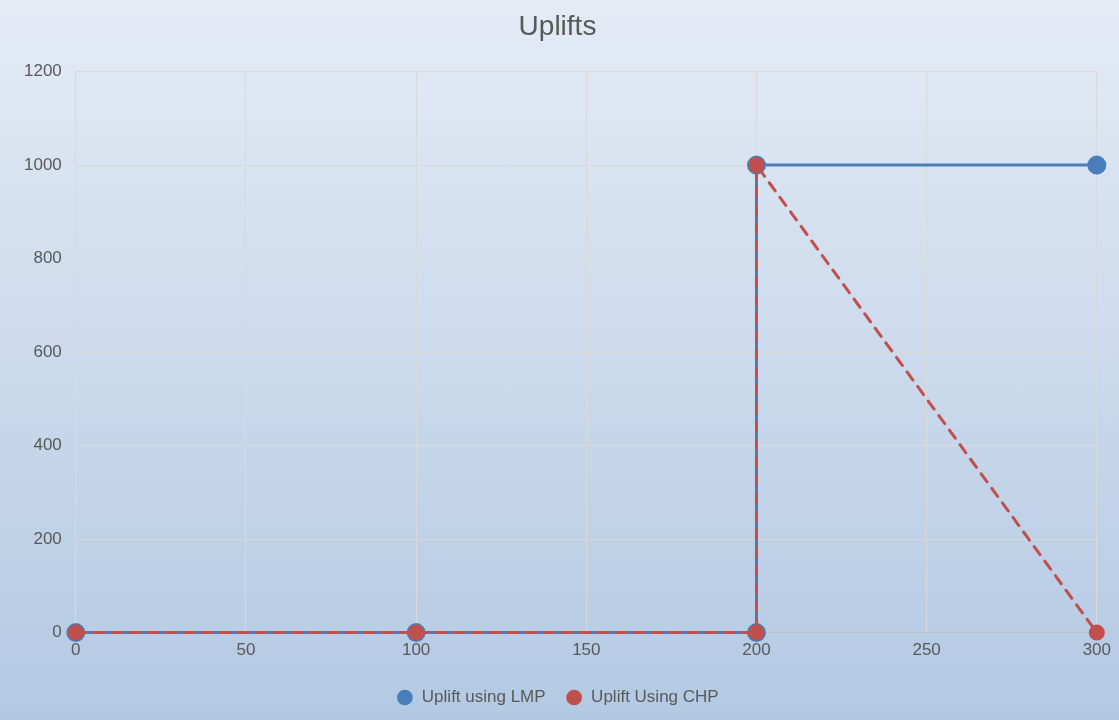 Image resolution: width=1119 pixels, height=720 pixels. I want to click on chart-title: Uplifts, so click(557, 25).